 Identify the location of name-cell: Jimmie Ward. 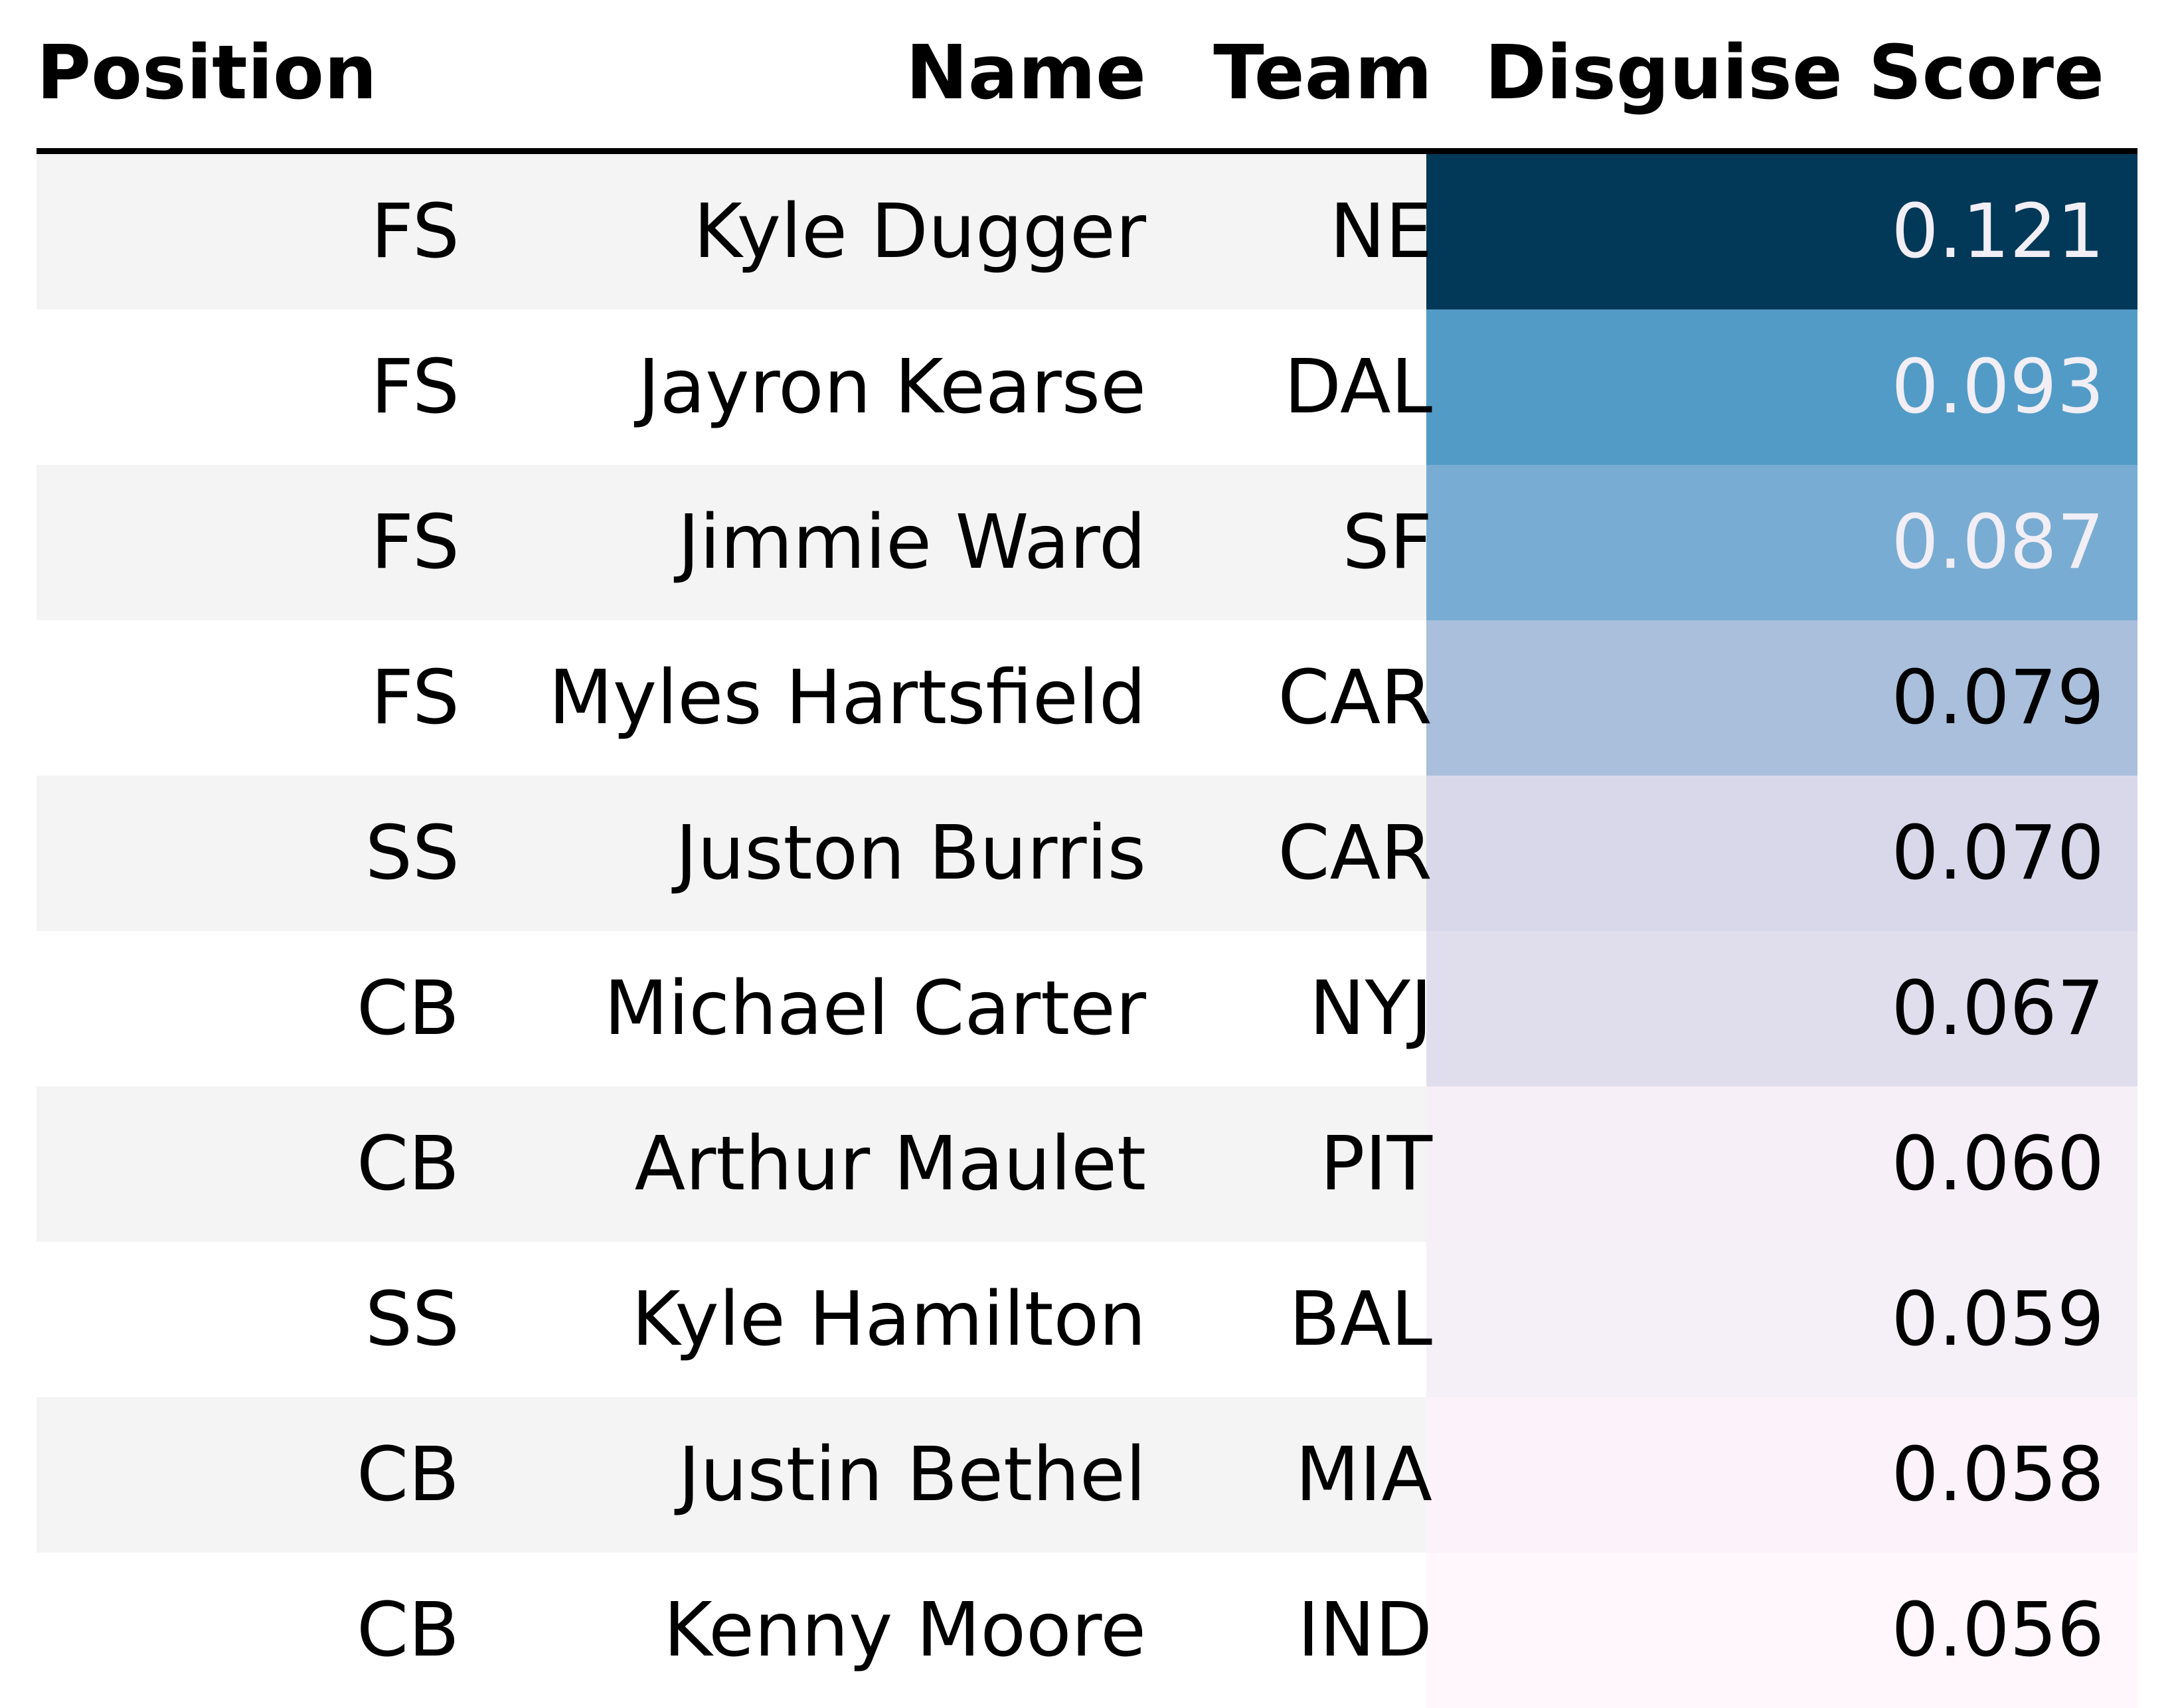
(912, 542).